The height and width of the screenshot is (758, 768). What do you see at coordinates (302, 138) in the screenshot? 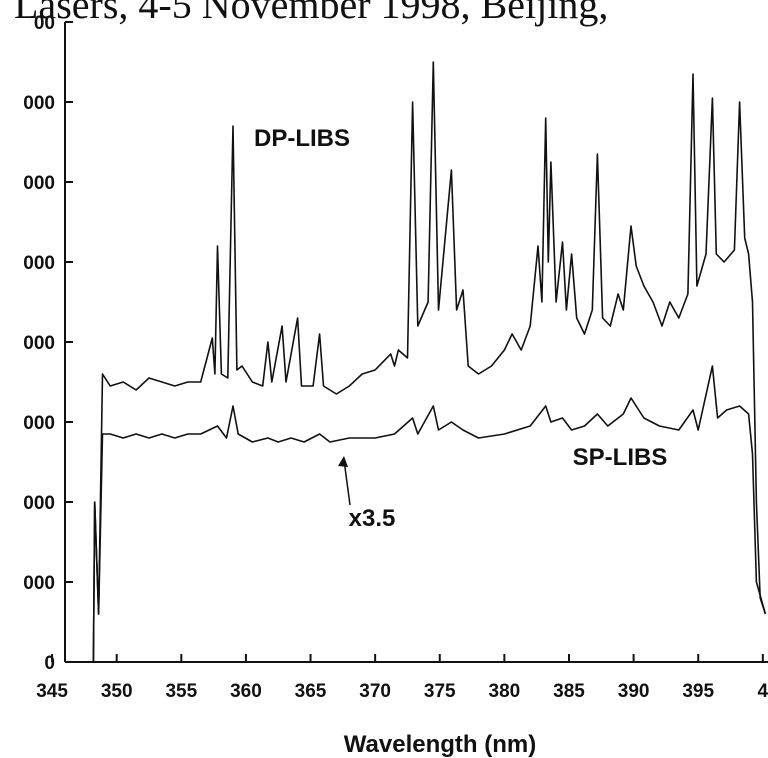
I see `series-label: DP-LIBS` at bounding box center [302, 138].